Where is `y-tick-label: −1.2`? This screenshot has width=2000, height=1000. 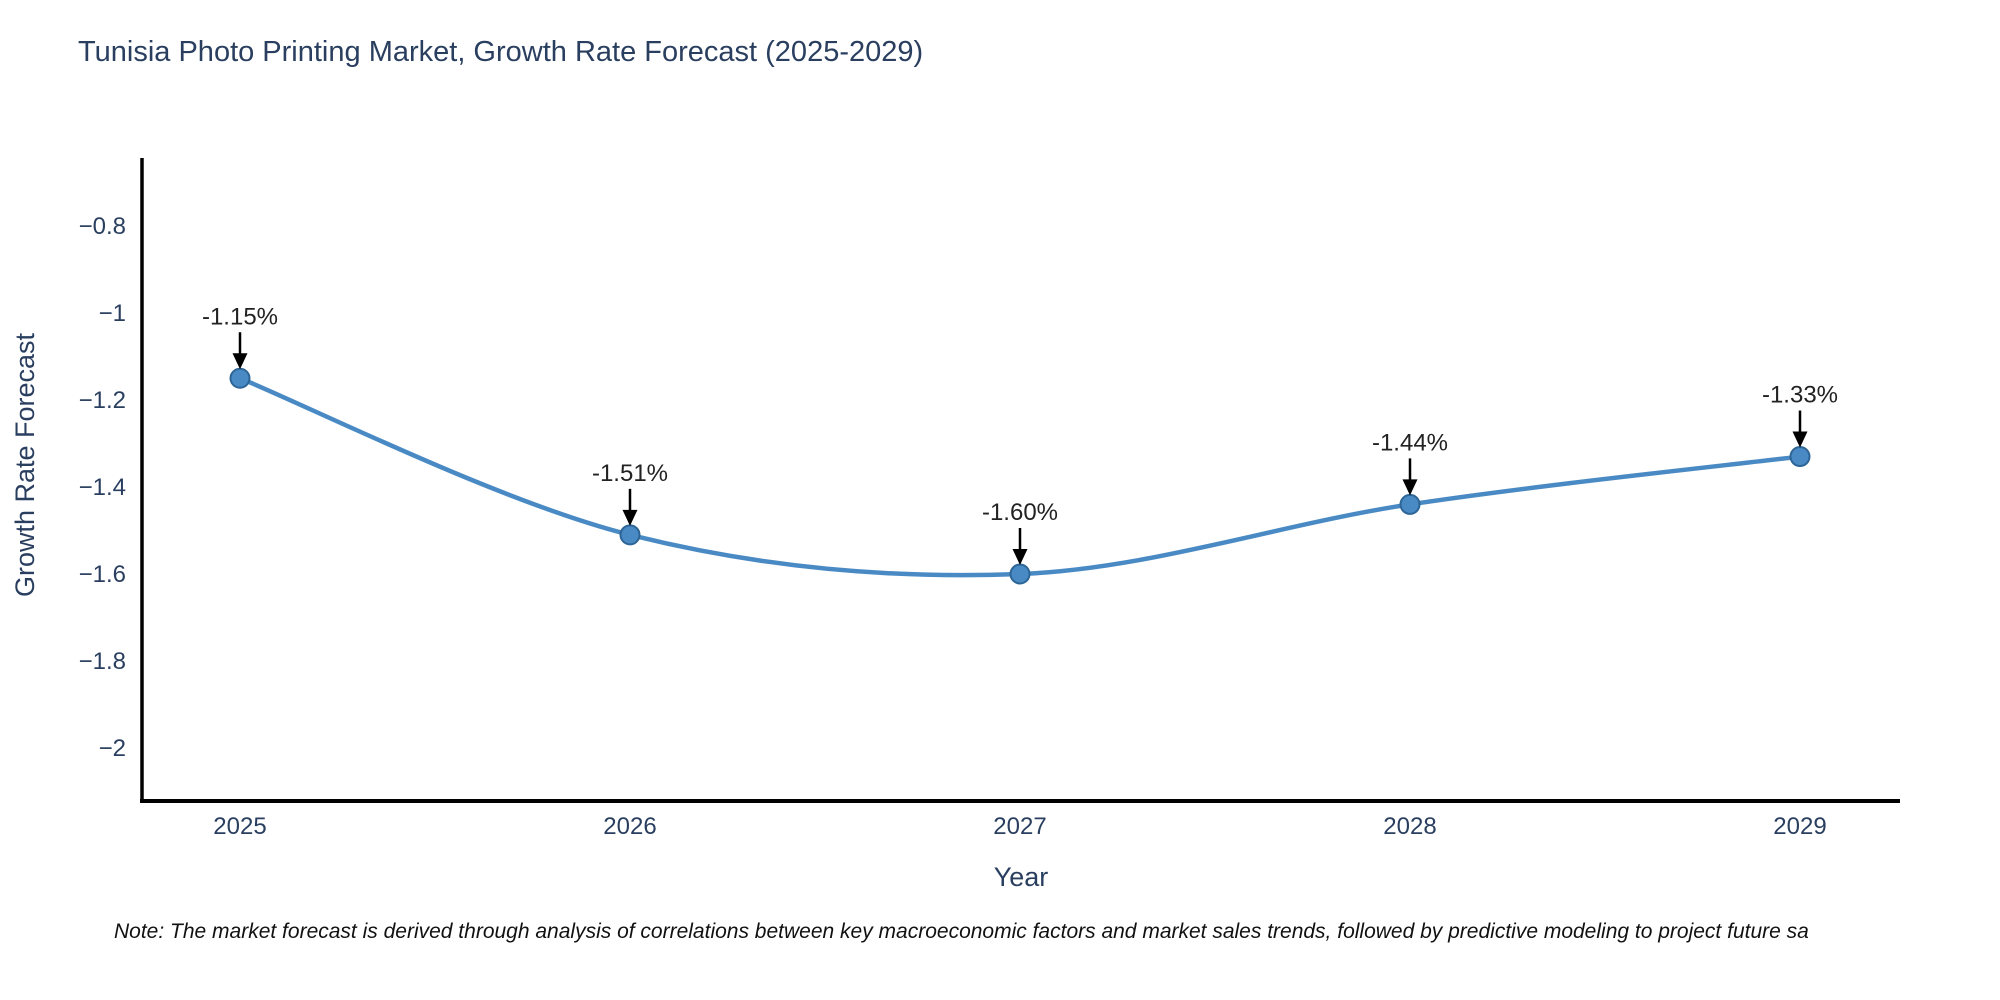
y-tick-label: −1.2 is located at coordinates (102, 400).